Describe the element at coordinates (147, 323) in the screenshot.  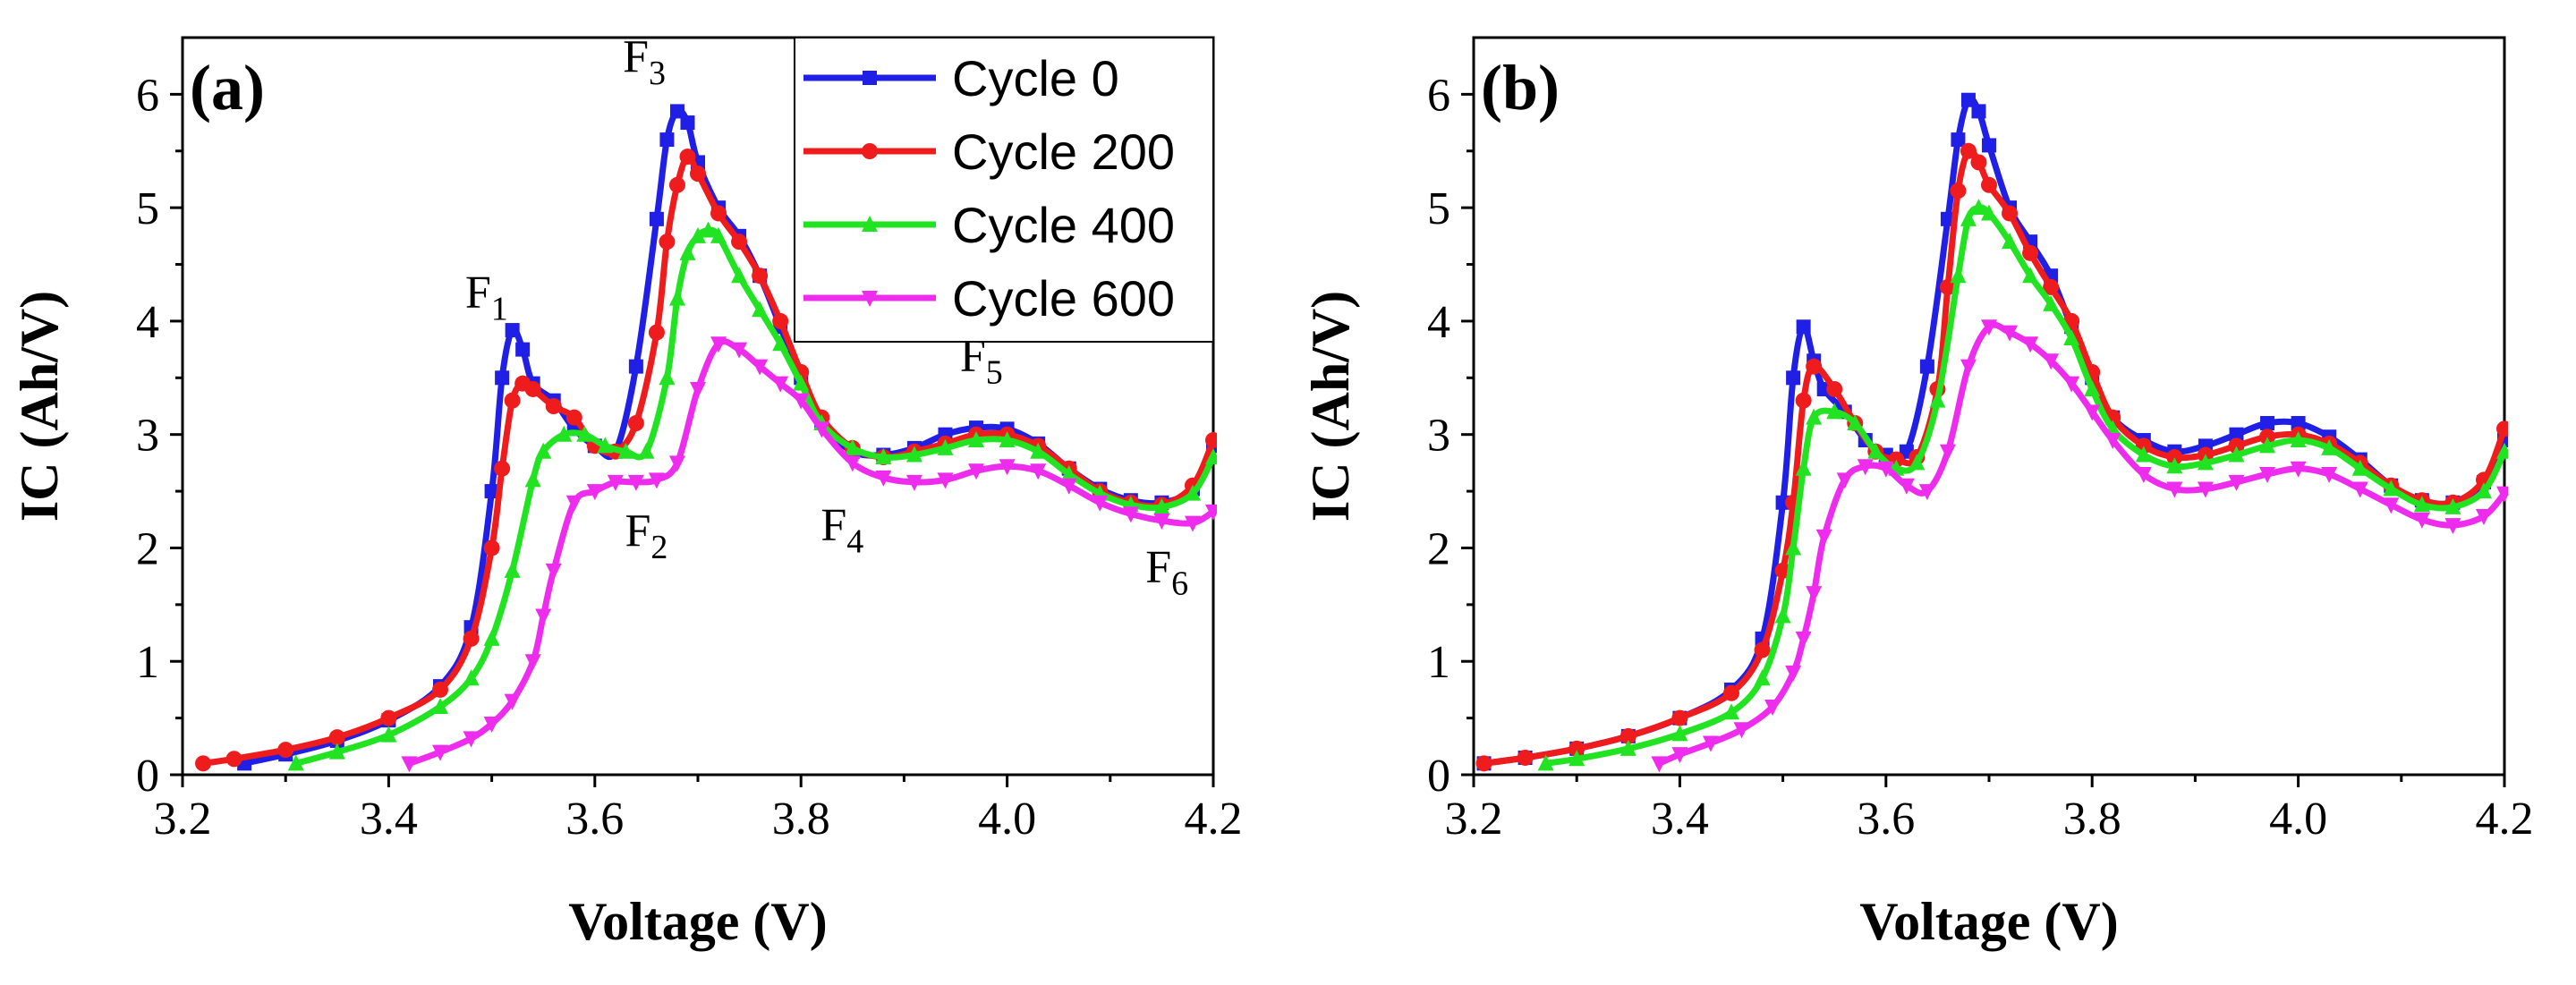
I see `y-tick-label: 4` at that location.